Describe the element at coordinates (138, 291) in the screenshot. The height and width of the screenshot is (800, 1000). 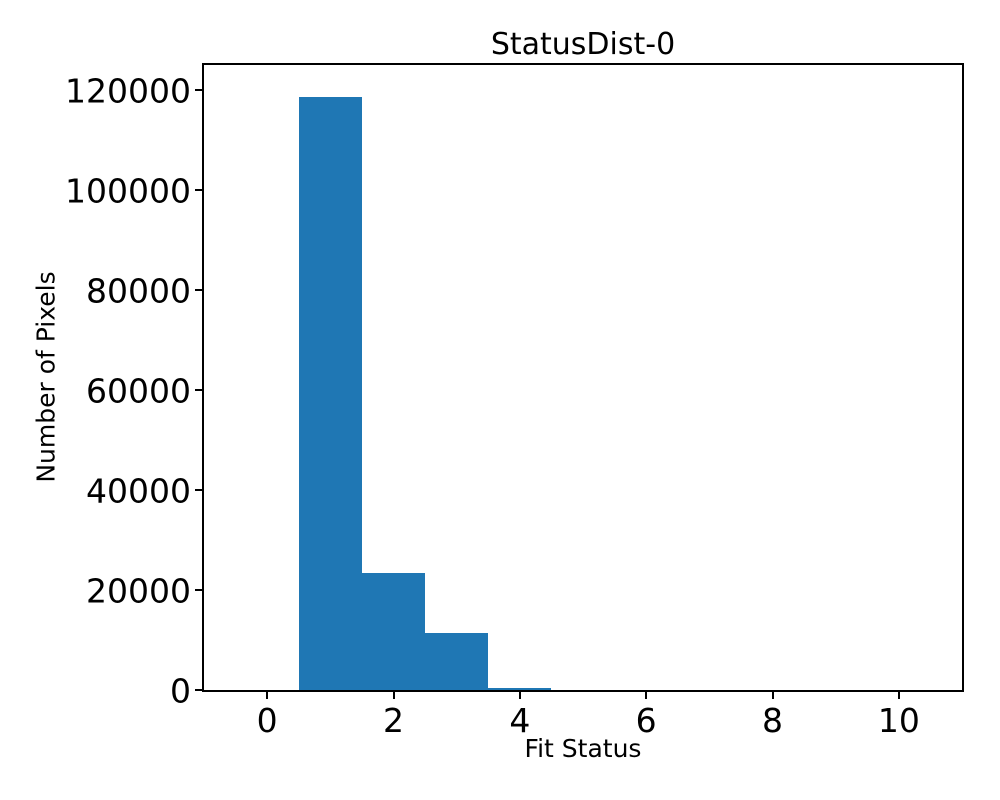
I see `y-tick-label: 80000` at that location.